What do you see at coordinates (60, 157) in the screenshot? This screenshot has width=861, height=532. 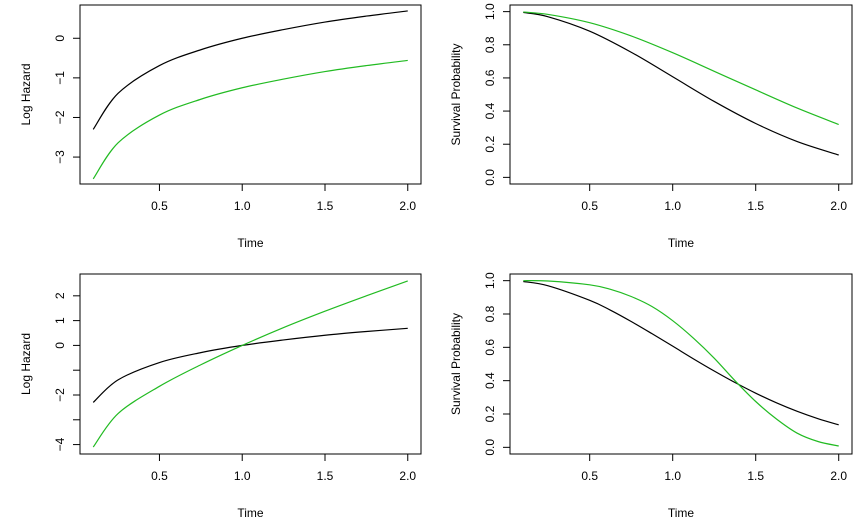 I see `y-tick-label: −3` at bounding box center [60, 157].